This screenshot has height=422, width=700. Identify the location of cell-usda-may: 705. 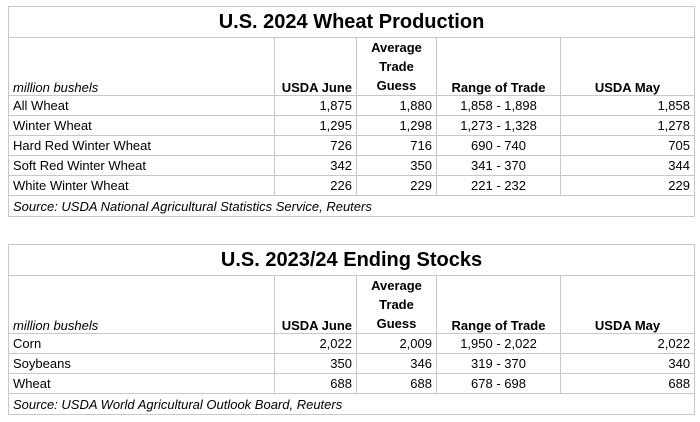
(627, 145).